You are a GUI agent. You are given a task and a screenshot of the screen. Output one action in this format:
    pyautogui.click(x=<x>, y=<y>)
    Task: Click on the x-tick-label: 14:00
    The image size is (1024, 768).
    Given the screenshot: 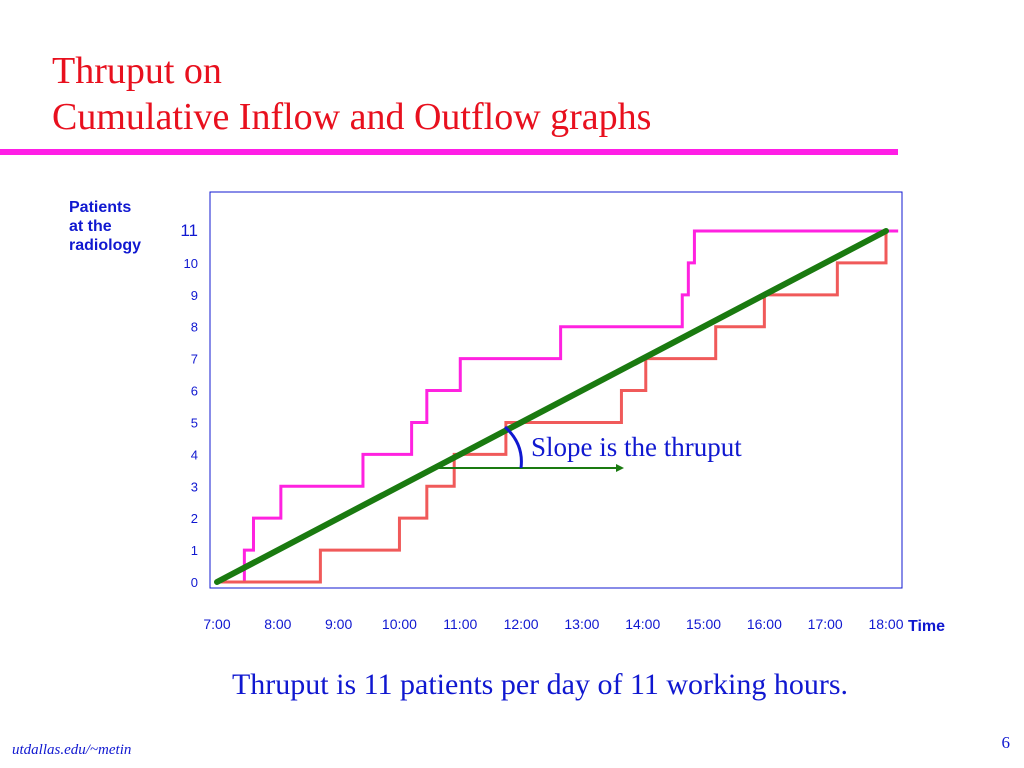 What is the action you would take?
    pyautogui.click(x=642, y=624)
    